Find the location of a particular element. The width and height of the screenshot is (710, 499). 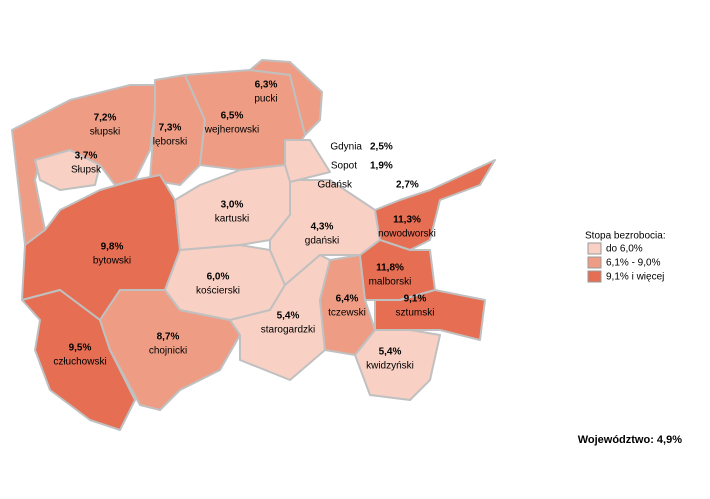

region-value: 11,8% is located at coordinates (390, 268).